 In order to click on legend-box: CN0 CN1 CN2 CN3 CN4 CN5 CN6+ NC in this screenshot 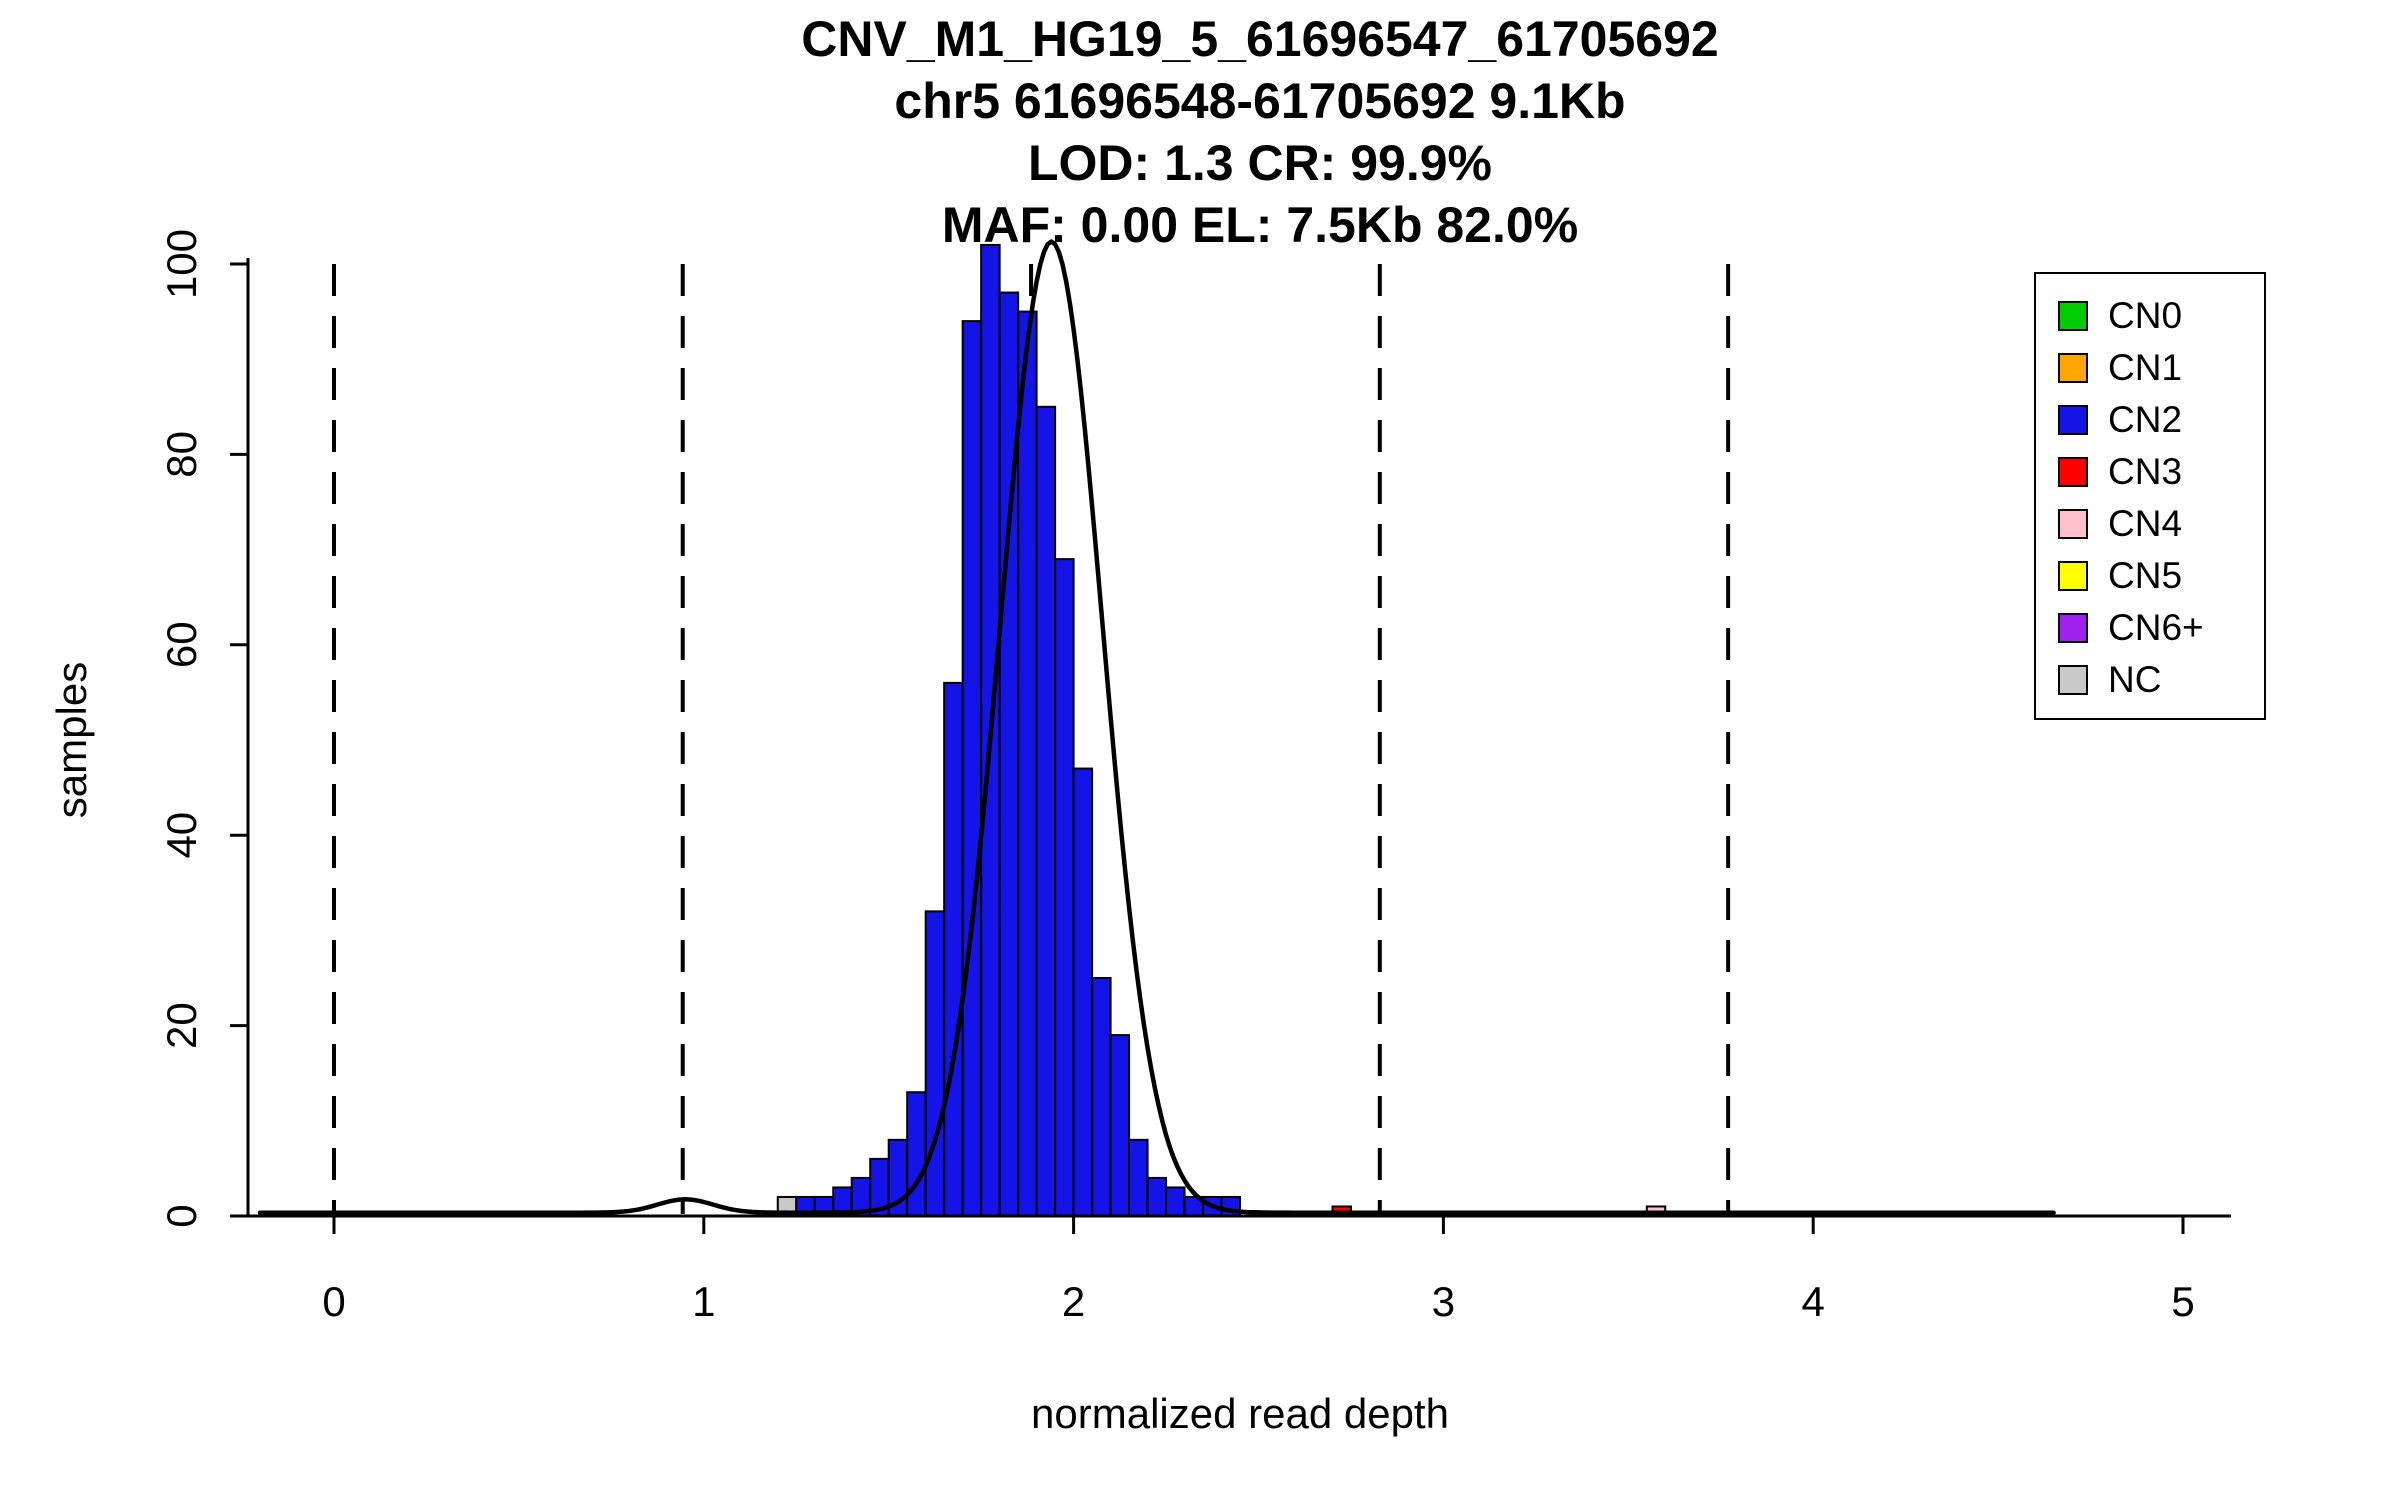, I will do `click(2150, 496)`.